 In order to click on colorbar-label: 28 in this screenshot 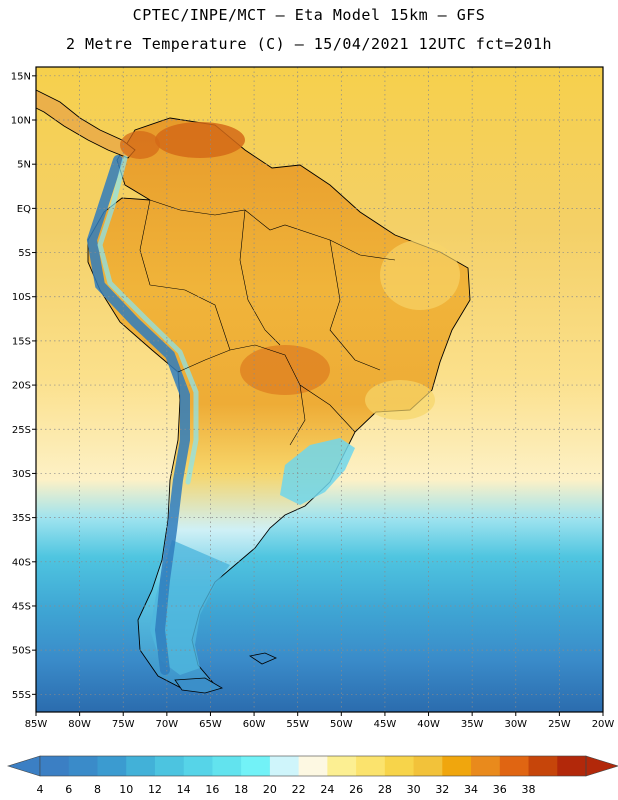, I will do `click(385, 789)`.